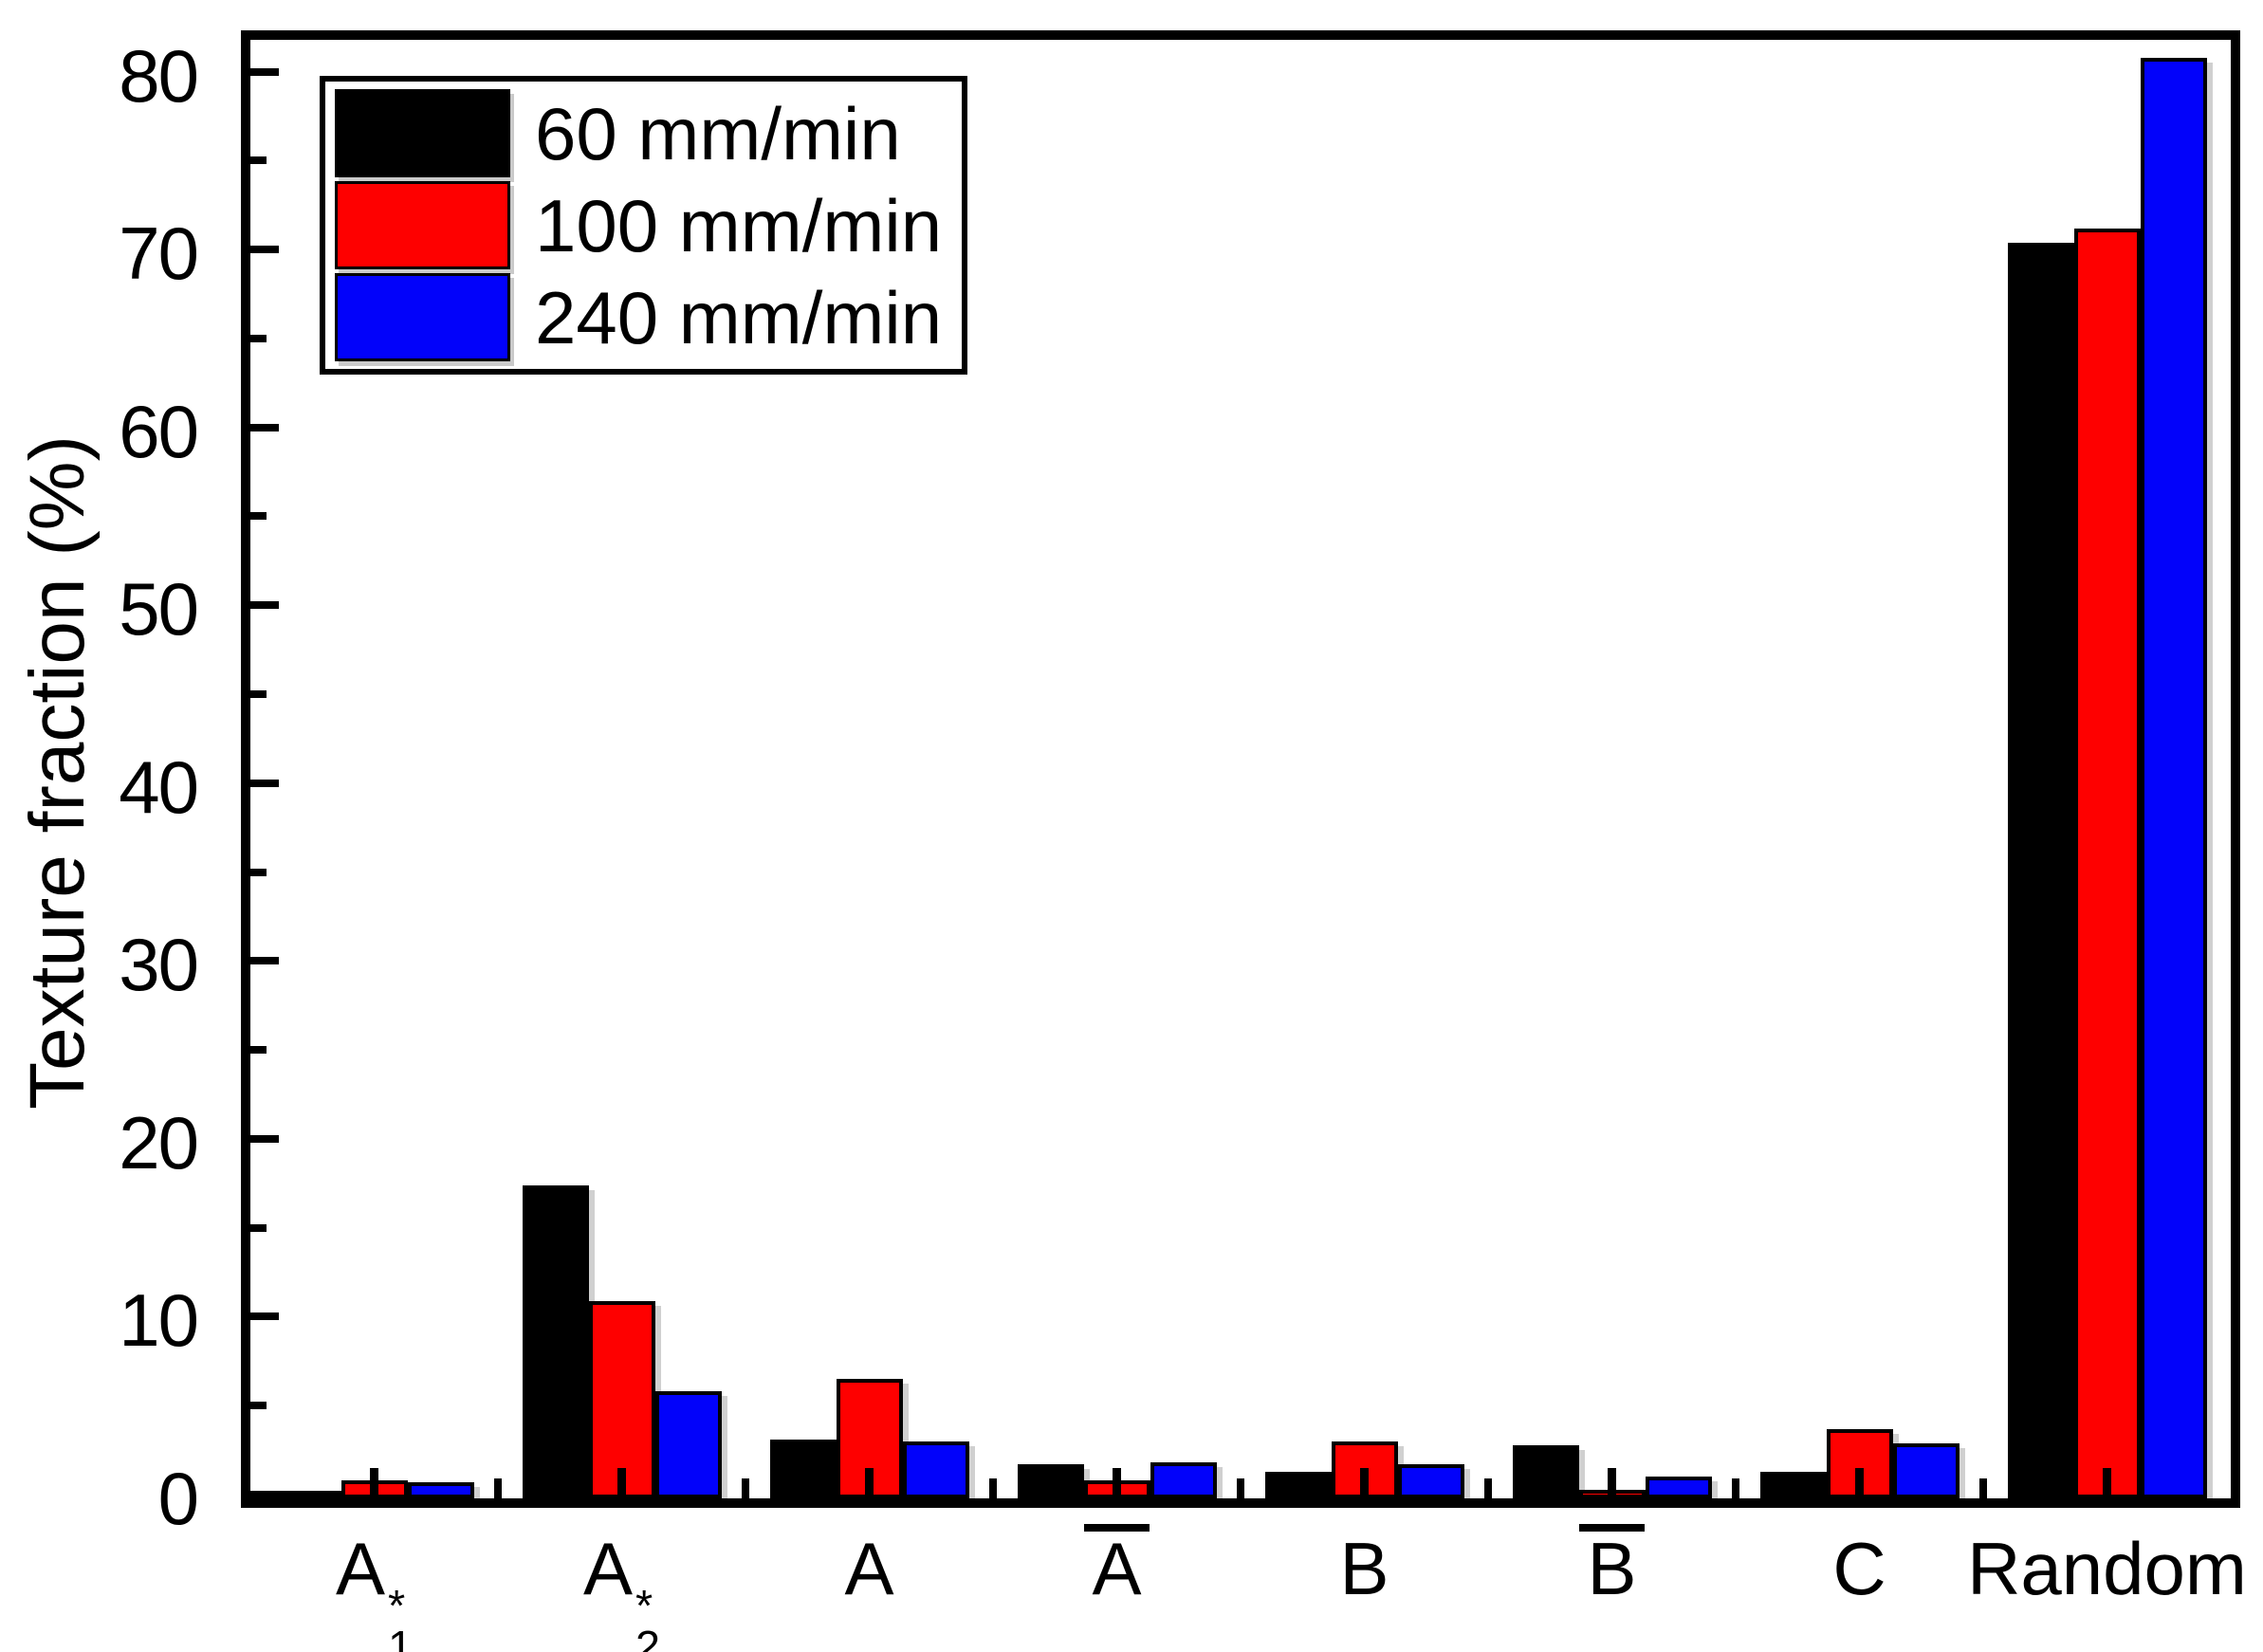 The height and width of the screenshot is (1652, 2263). I want to click on y-tick-label: 30, so click(159, 965).